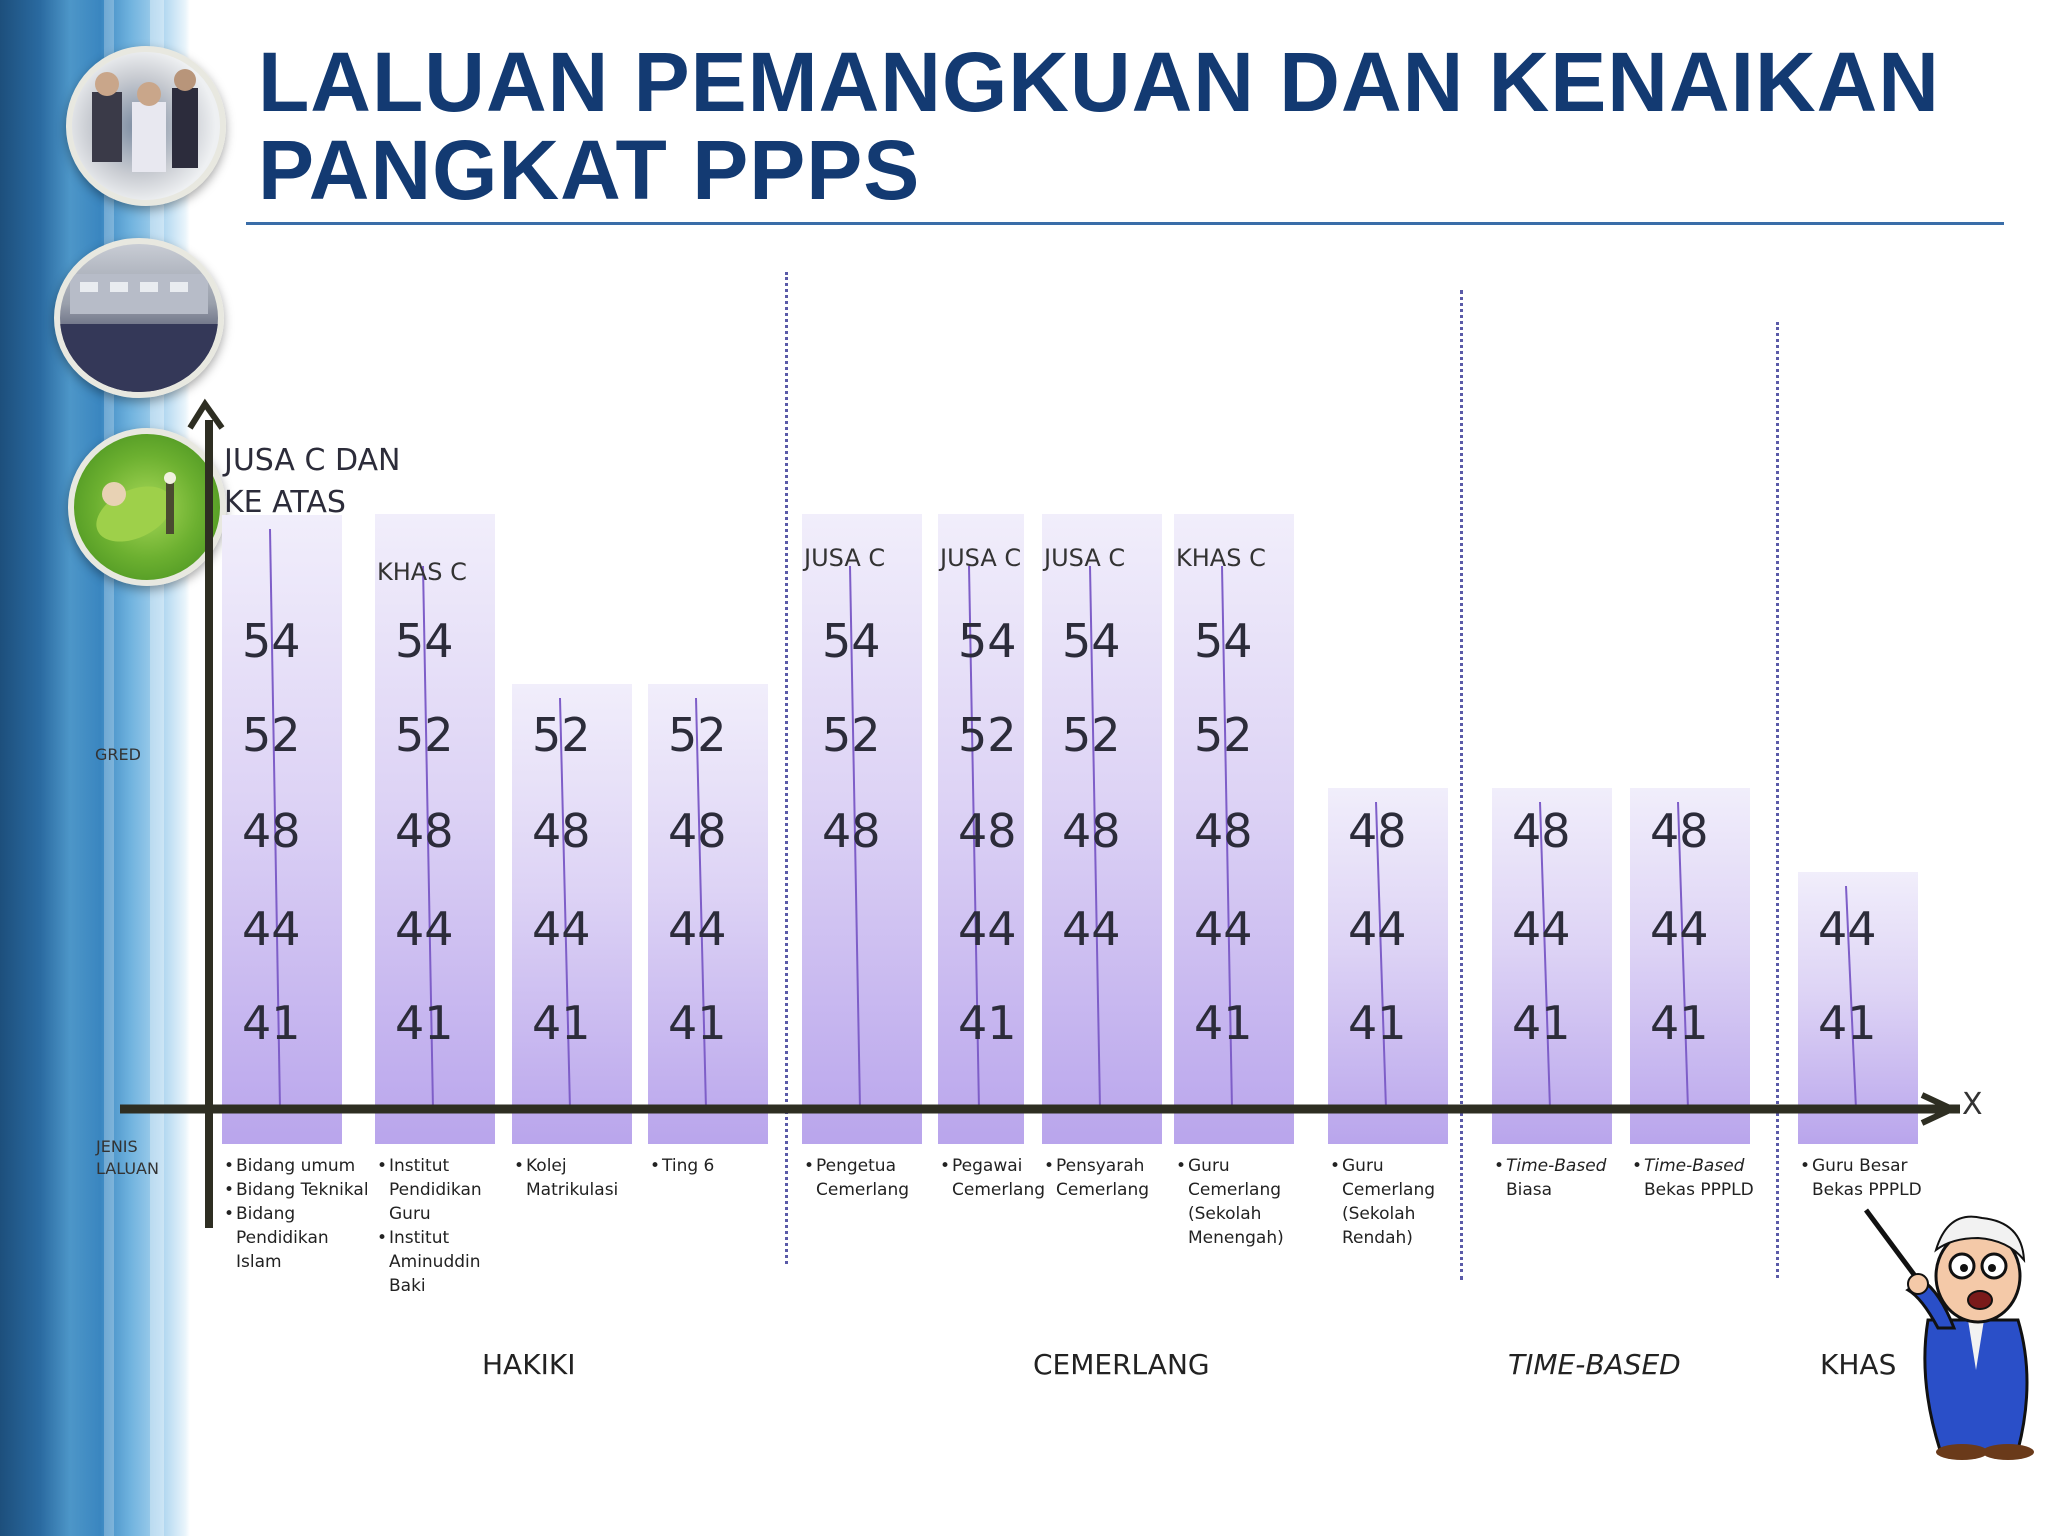 Image resolution: width=2048 pixels, height=1536 pixels. I want to click on description-line: Kolej, so click(592, 1166).